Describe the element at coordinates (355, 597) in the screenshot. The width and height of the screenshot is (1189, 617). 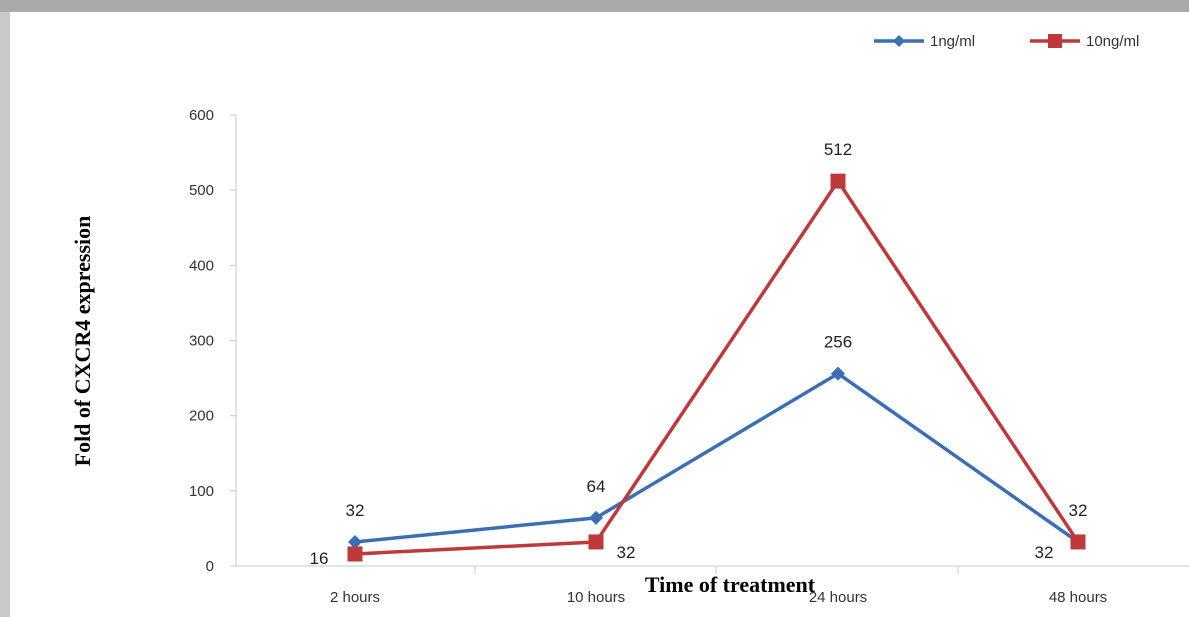
I see `x-tick-label: 2 hours` at that location.